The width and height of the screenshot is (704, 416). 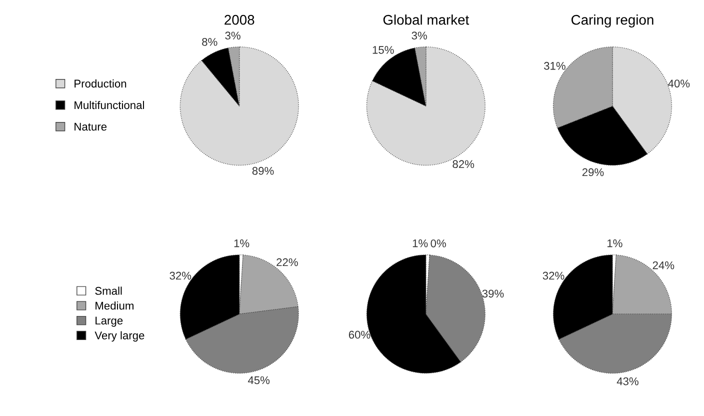 What do you see at coordinates (438, 243) in the screenshot?
I see `text: 0%` at bounding box center [438, 243].